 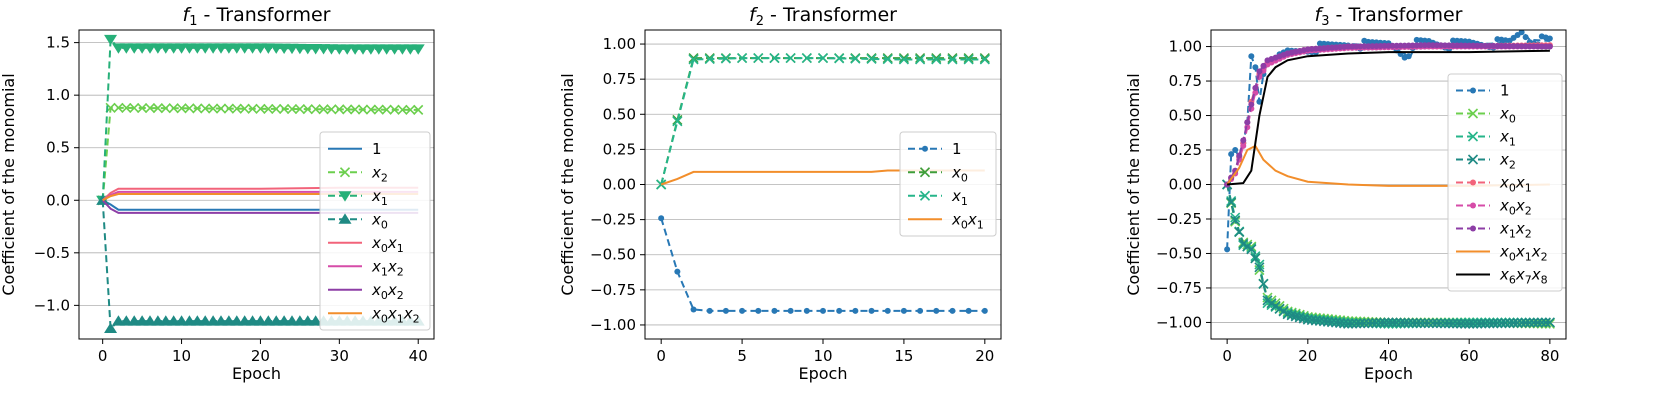 What do you see at coordinates (1523, 276) in the screenshot?
I see `legend-label-x6x7x8: x6x7x8` at bounding box center [1523, 276].